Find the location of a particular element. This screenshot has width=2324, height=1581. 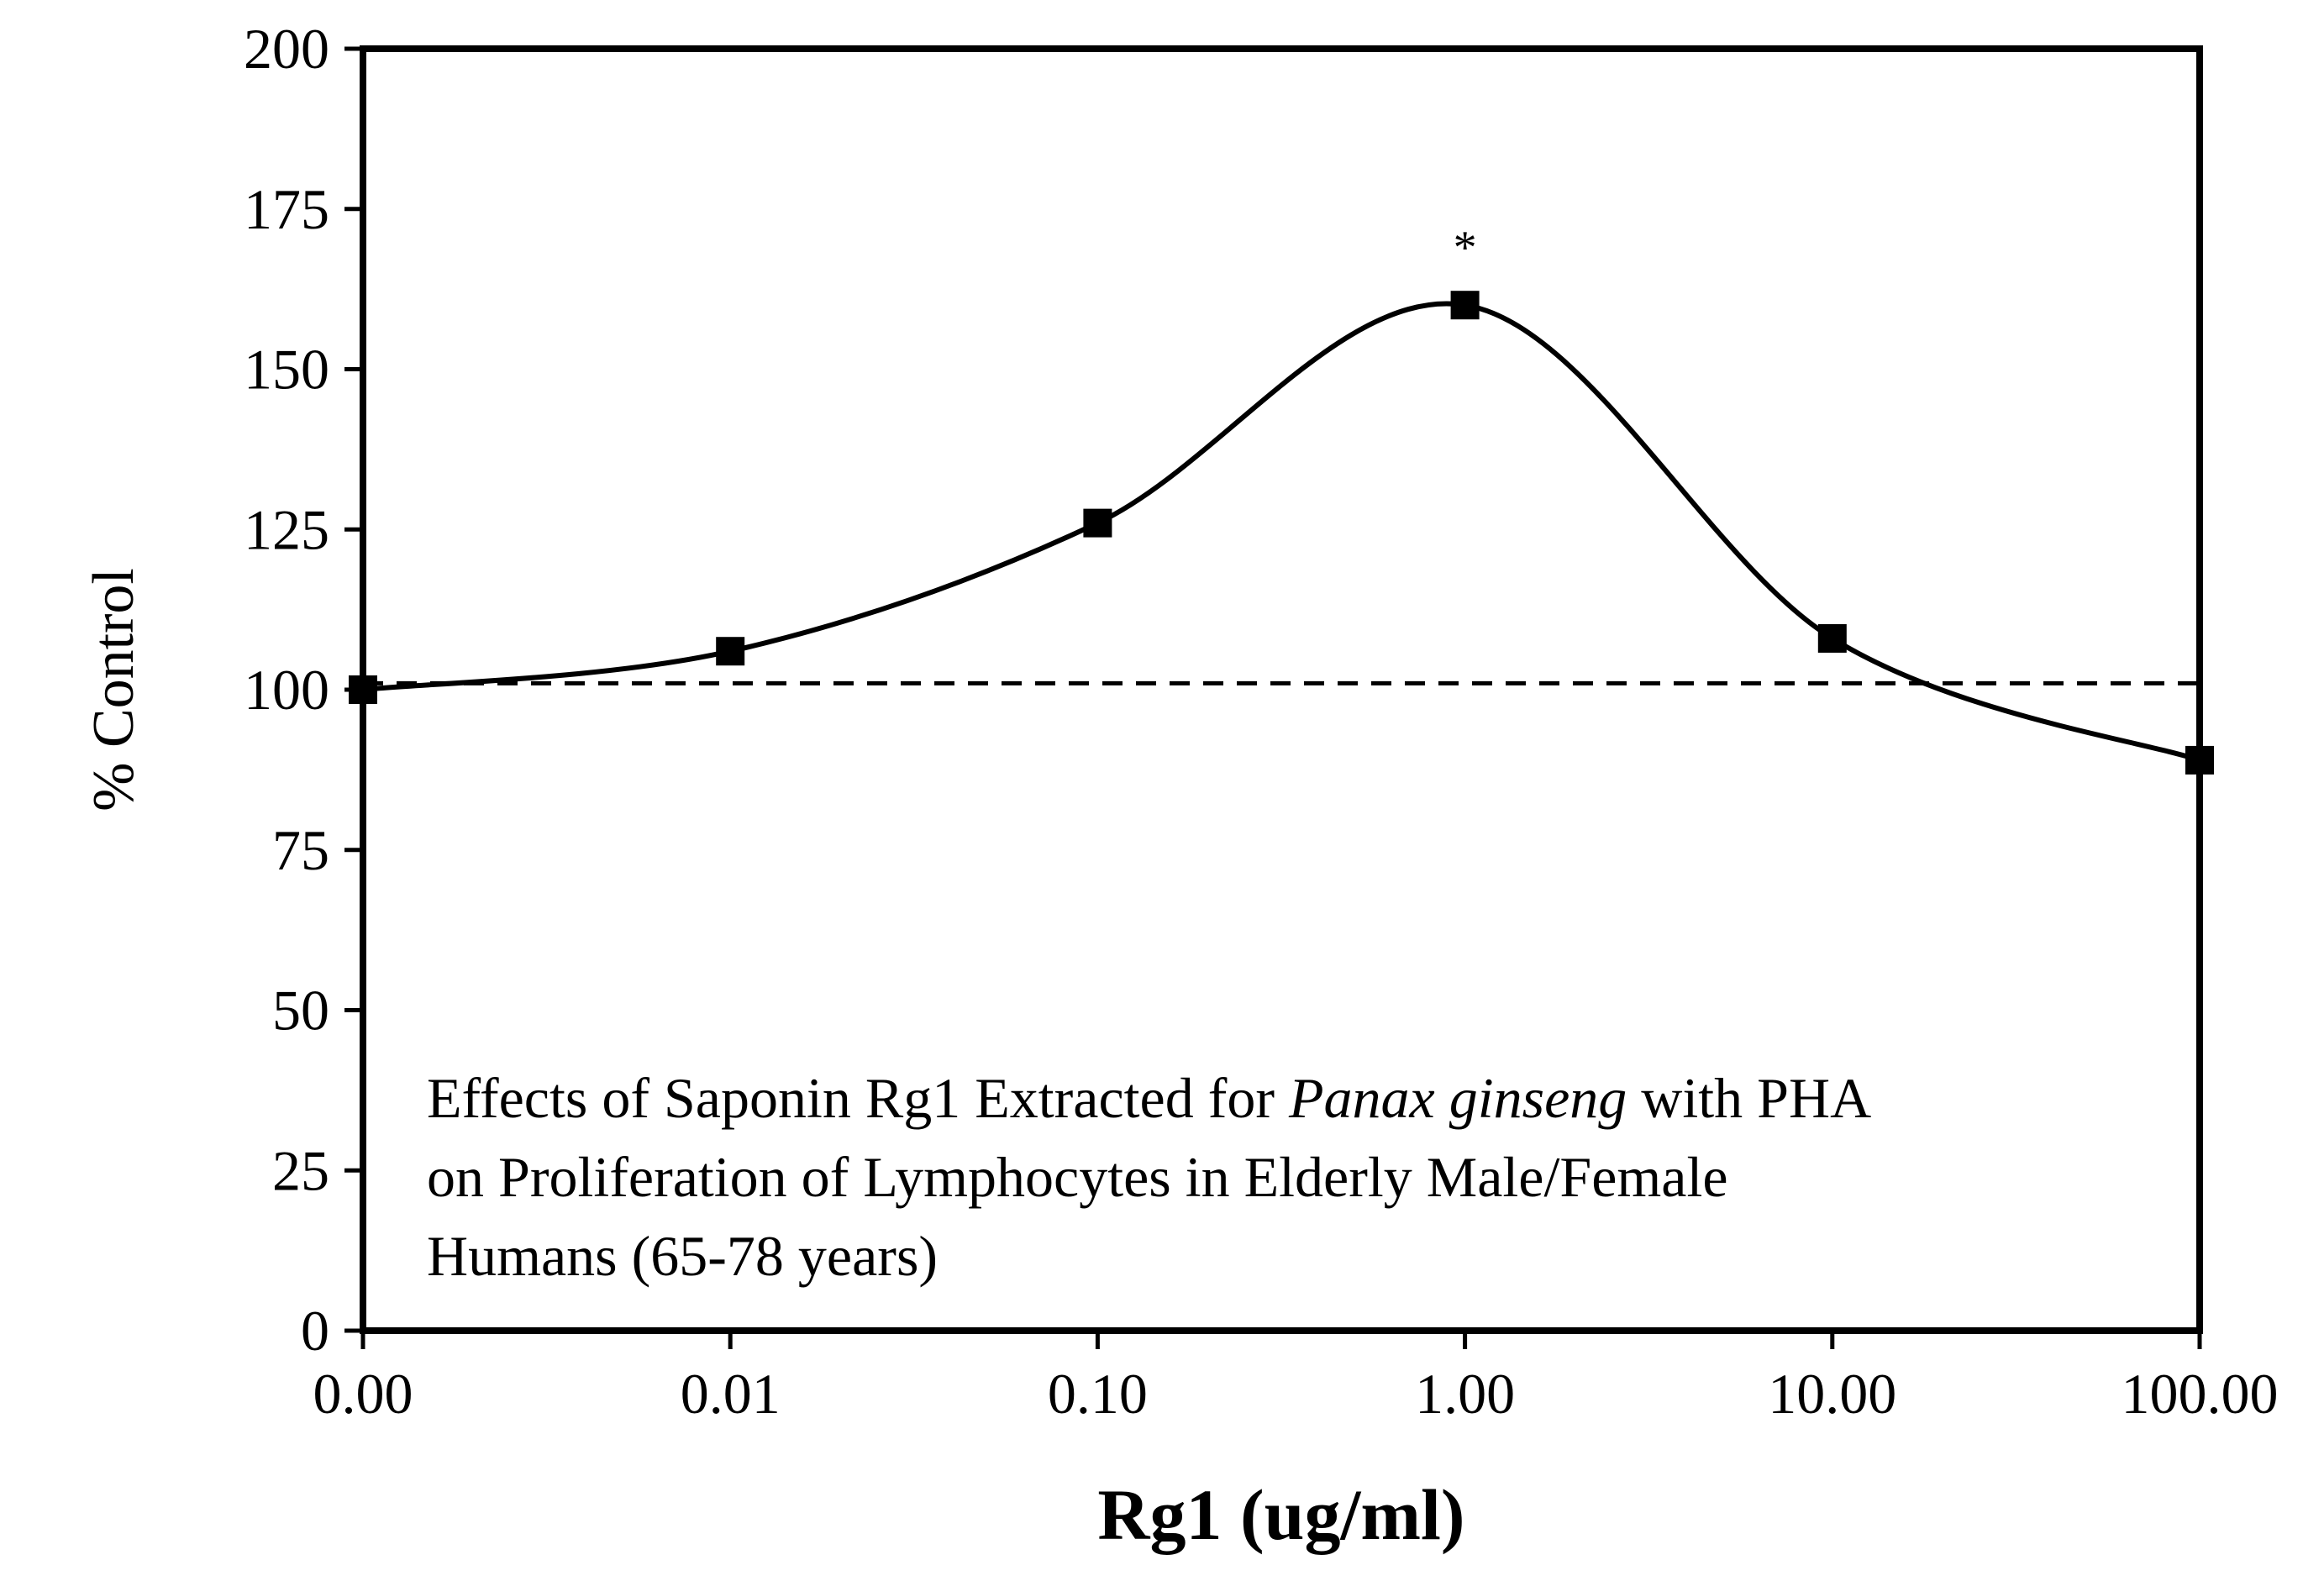

x-tick-label-4: 10.00 is located at coordinates (1832, 1394).